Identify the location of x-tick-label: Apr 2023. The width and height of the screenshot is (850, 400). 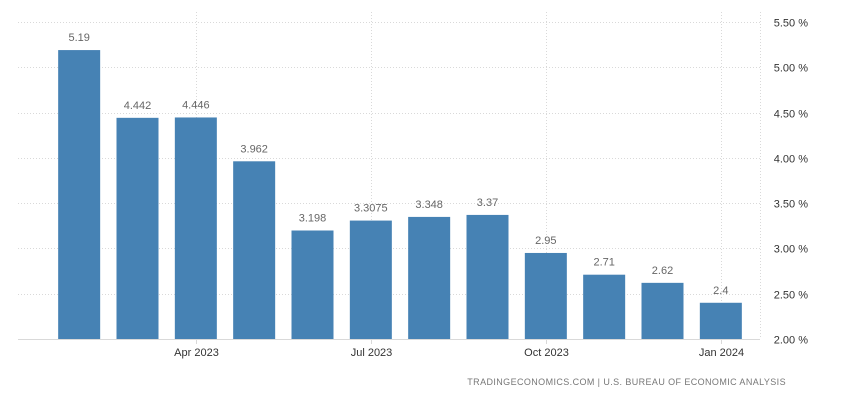
(196, 353).